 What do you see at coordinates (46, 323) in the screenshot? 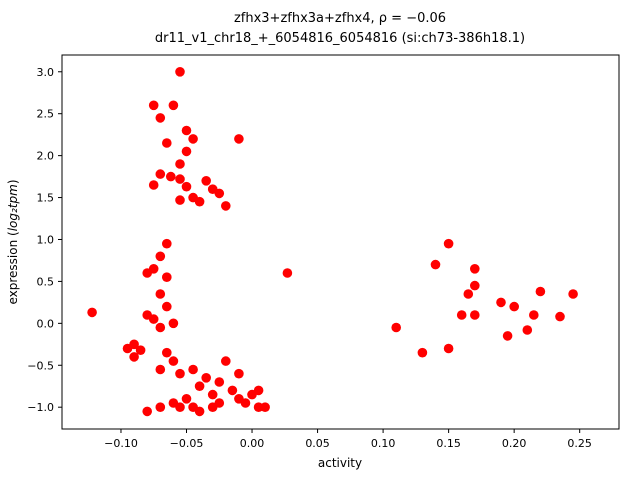
I see `y-tick-label: 0.0` at bounding box center [46, 323].